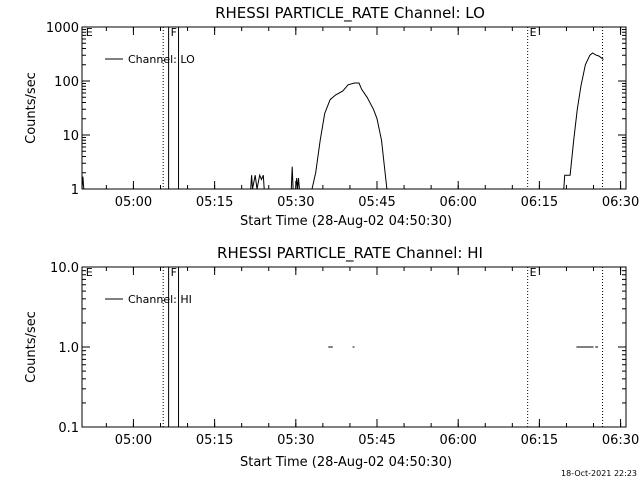 The image size is (640, 480). I want to click on chart-lo-x-tick-label: 05:30, so click(295, 202).